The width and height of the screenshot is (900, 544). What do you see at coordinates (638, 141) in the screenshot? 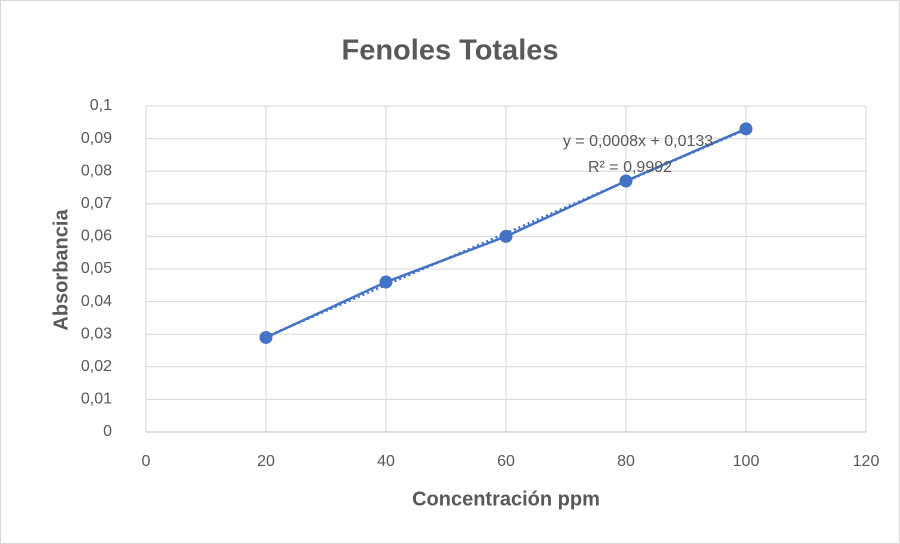
I see `trendline-equation: y = 0,0008x + 0,0133` at bounding box center [638, 141].